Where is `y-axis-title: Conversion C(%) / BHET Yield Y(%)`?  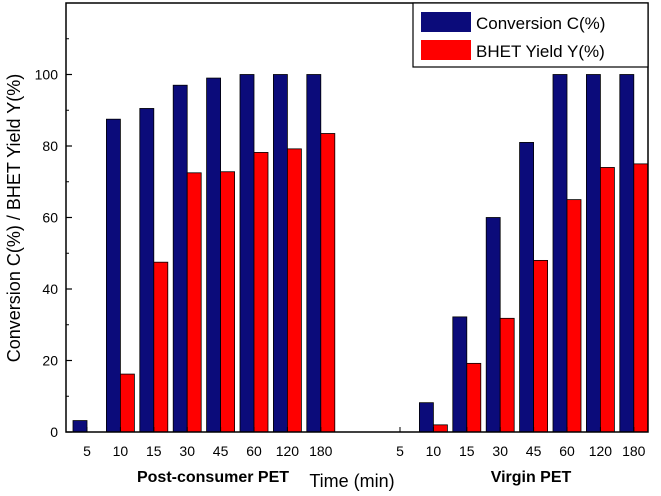 y-axis-title: Conversion C(%) / BHET Yield Y(%) is located at coordinates (14, 218).